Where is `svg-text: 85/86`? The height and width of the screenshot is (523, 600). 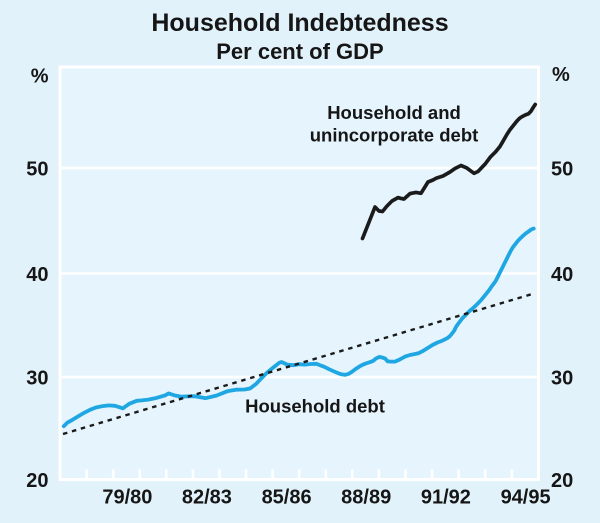 svg-text: 85/86 is located at coordinates (287, 497).